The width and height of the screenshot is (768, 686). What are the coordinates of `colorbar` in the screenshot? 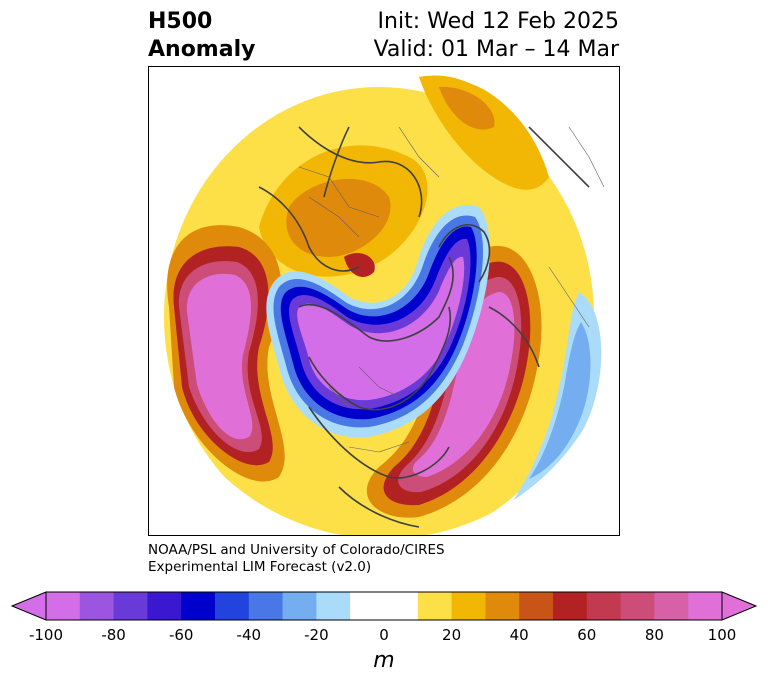 It's located at (384, 606).